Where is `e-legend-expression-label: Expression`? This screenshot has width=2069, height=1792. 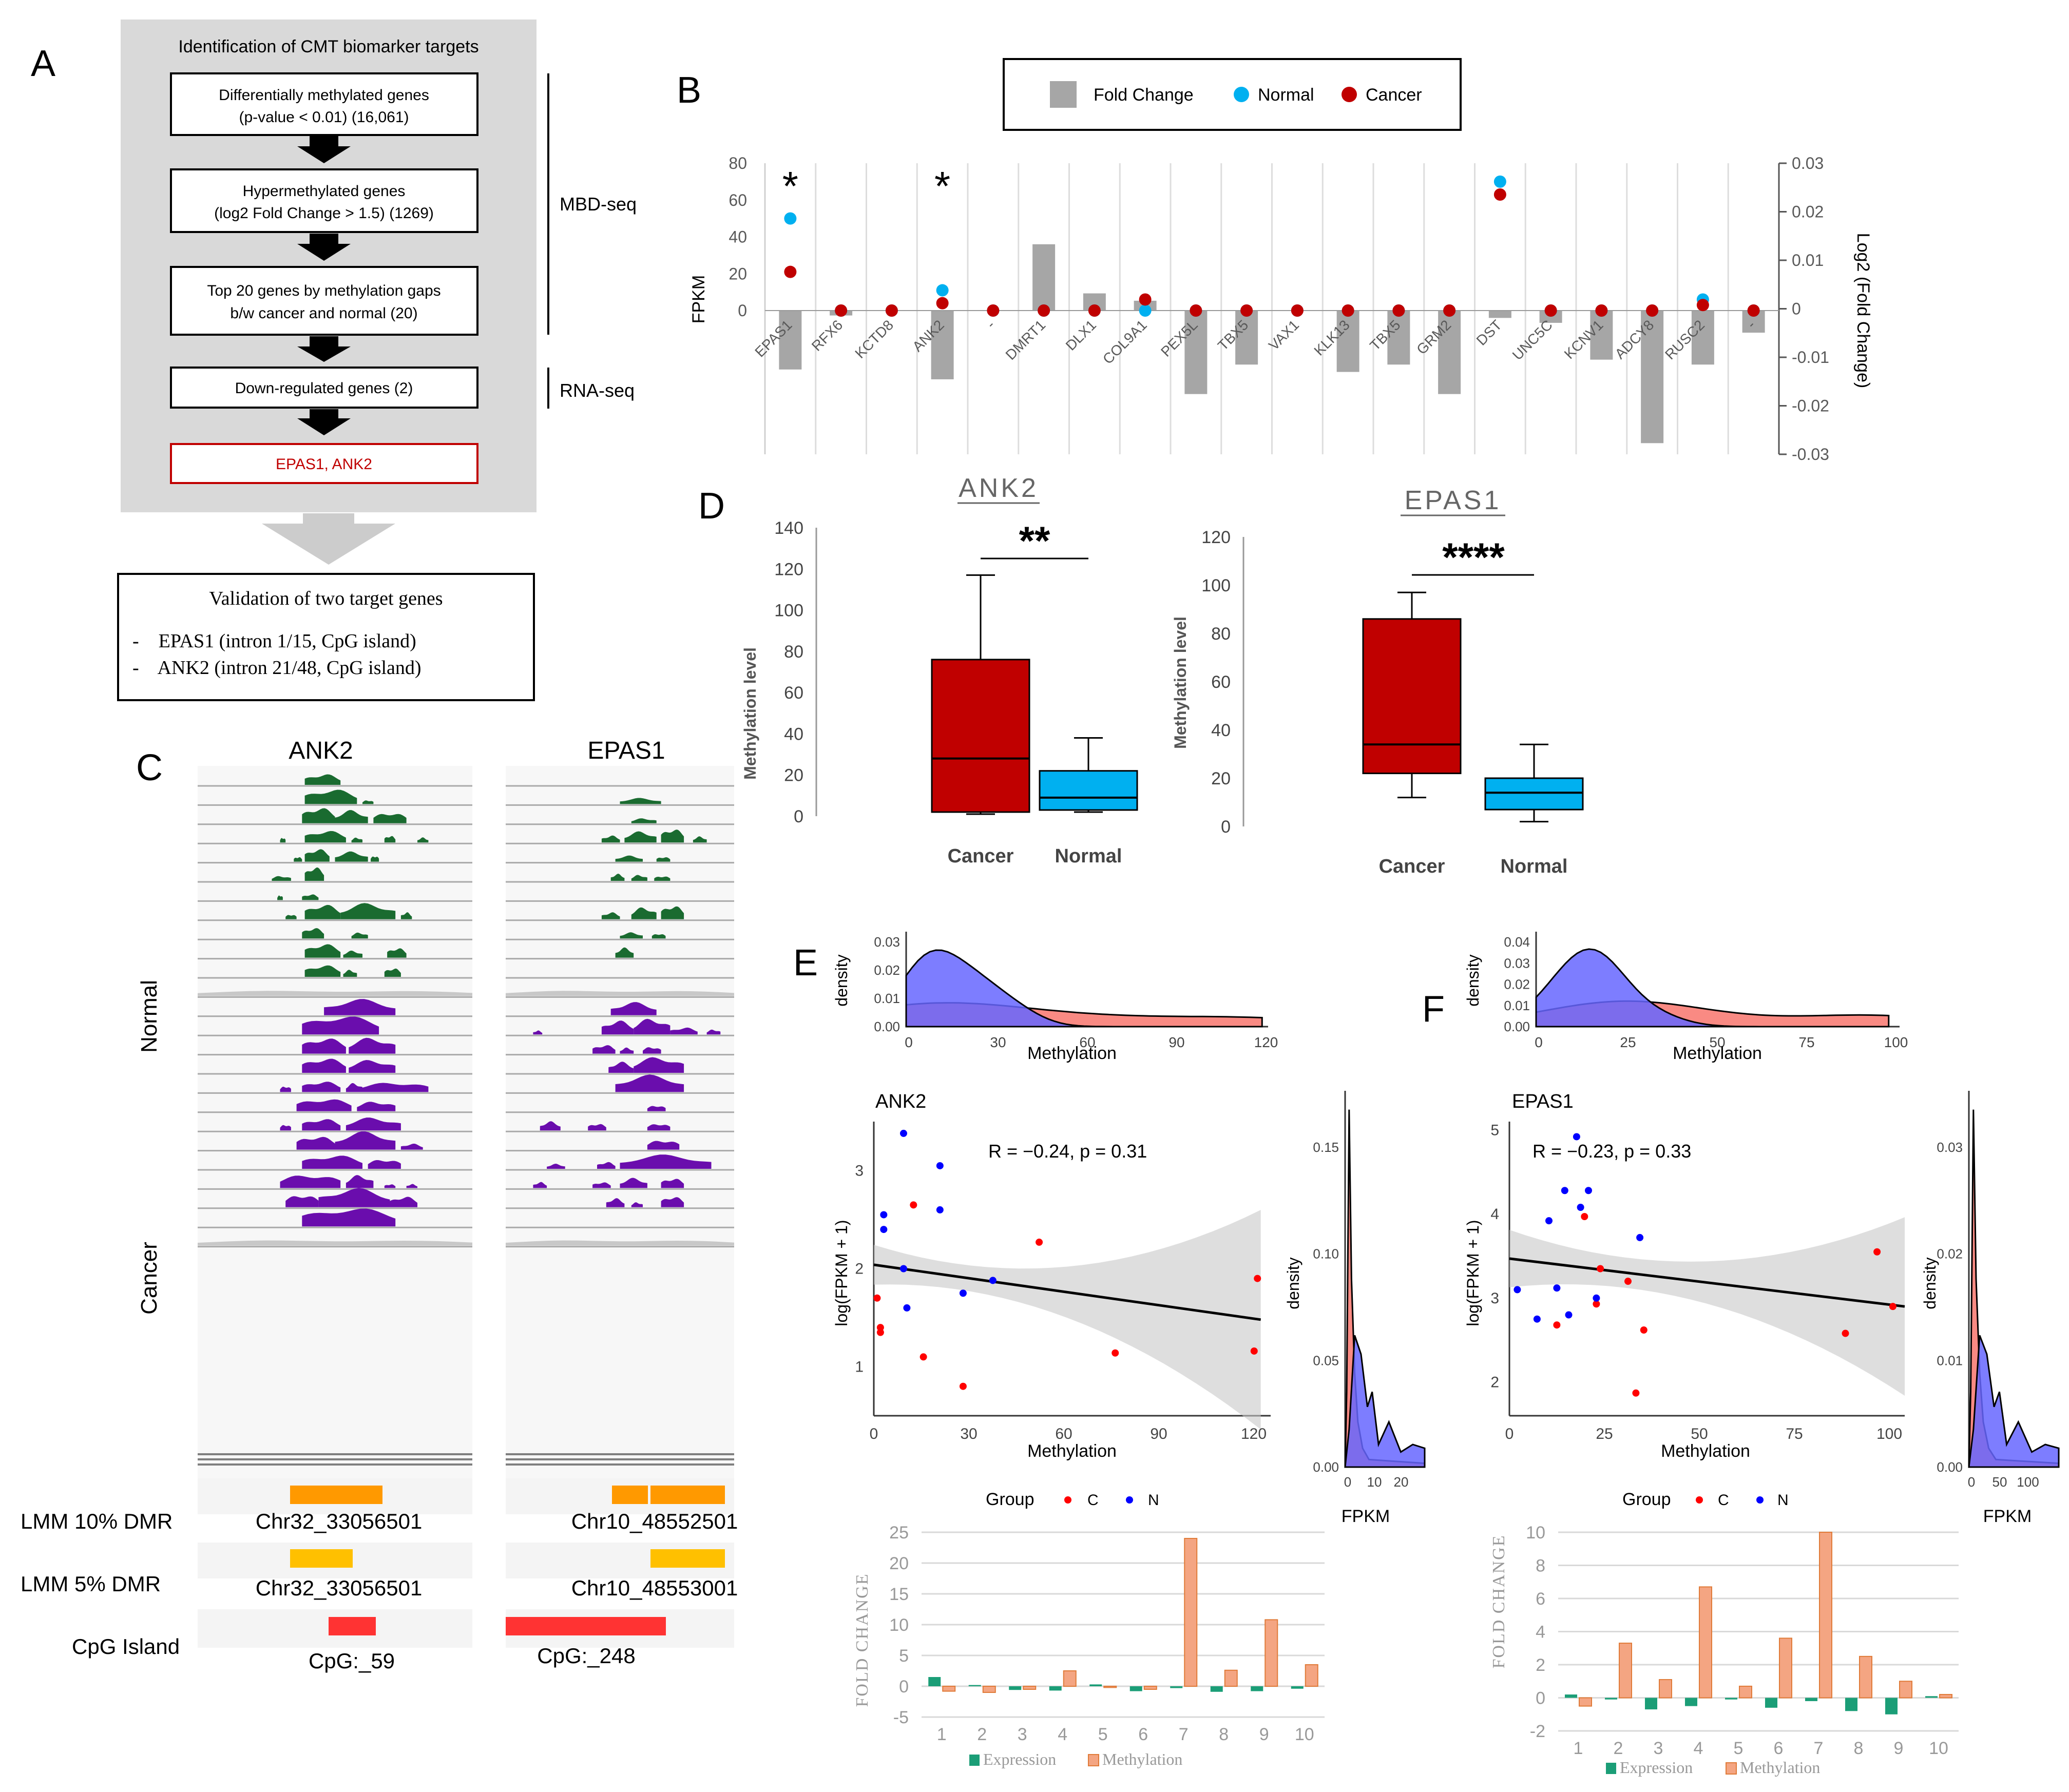 e-legend-expression-label: Expression is located at coordinates (1019, 1759).